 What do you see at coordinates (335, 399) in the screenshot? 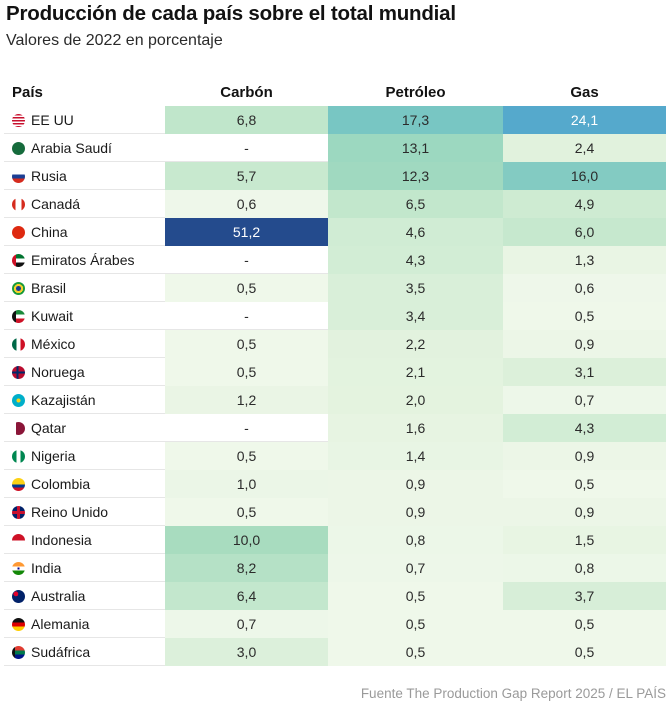
I see `table-row: Kazajistán 1,2 2,0 0,7` at bounding box center [335, 399].